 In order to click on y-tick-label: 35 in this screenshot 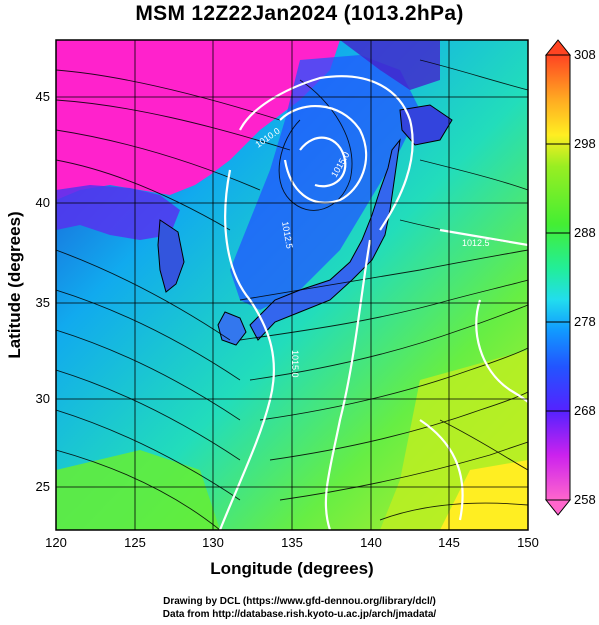, I will do `click(43, 302)`.